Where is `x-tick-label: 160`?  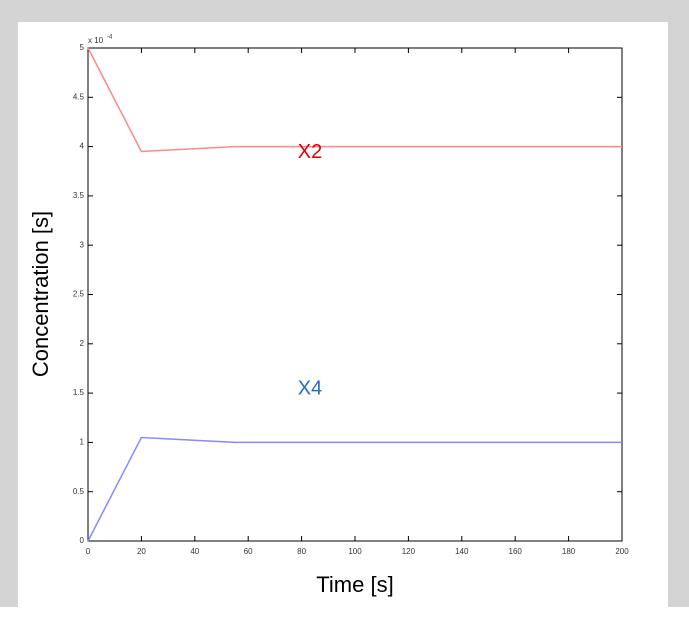 x-tick-label: 160 is located at coordinates (516, 551).